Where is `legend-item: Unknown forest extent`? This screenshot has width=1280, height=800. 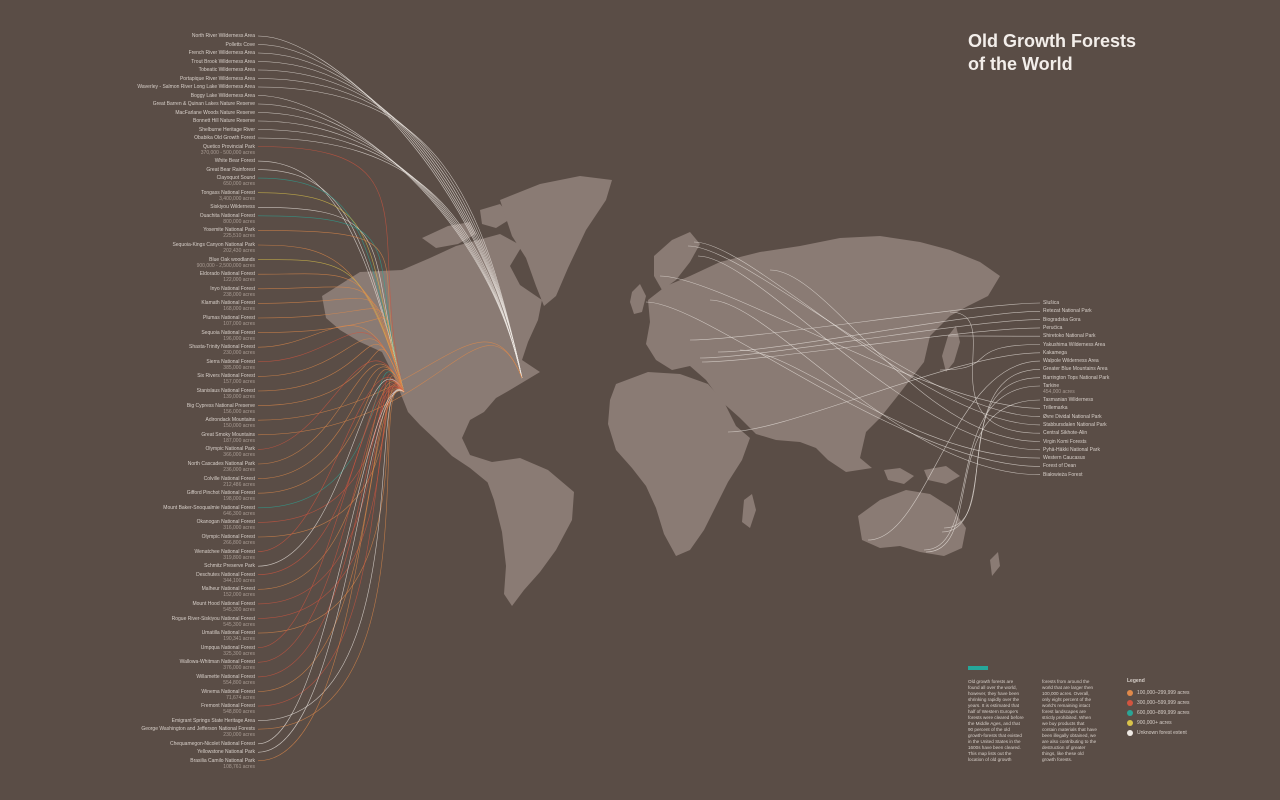
legend-item: Unknown forest extent is located at coordinates (1158, 733).